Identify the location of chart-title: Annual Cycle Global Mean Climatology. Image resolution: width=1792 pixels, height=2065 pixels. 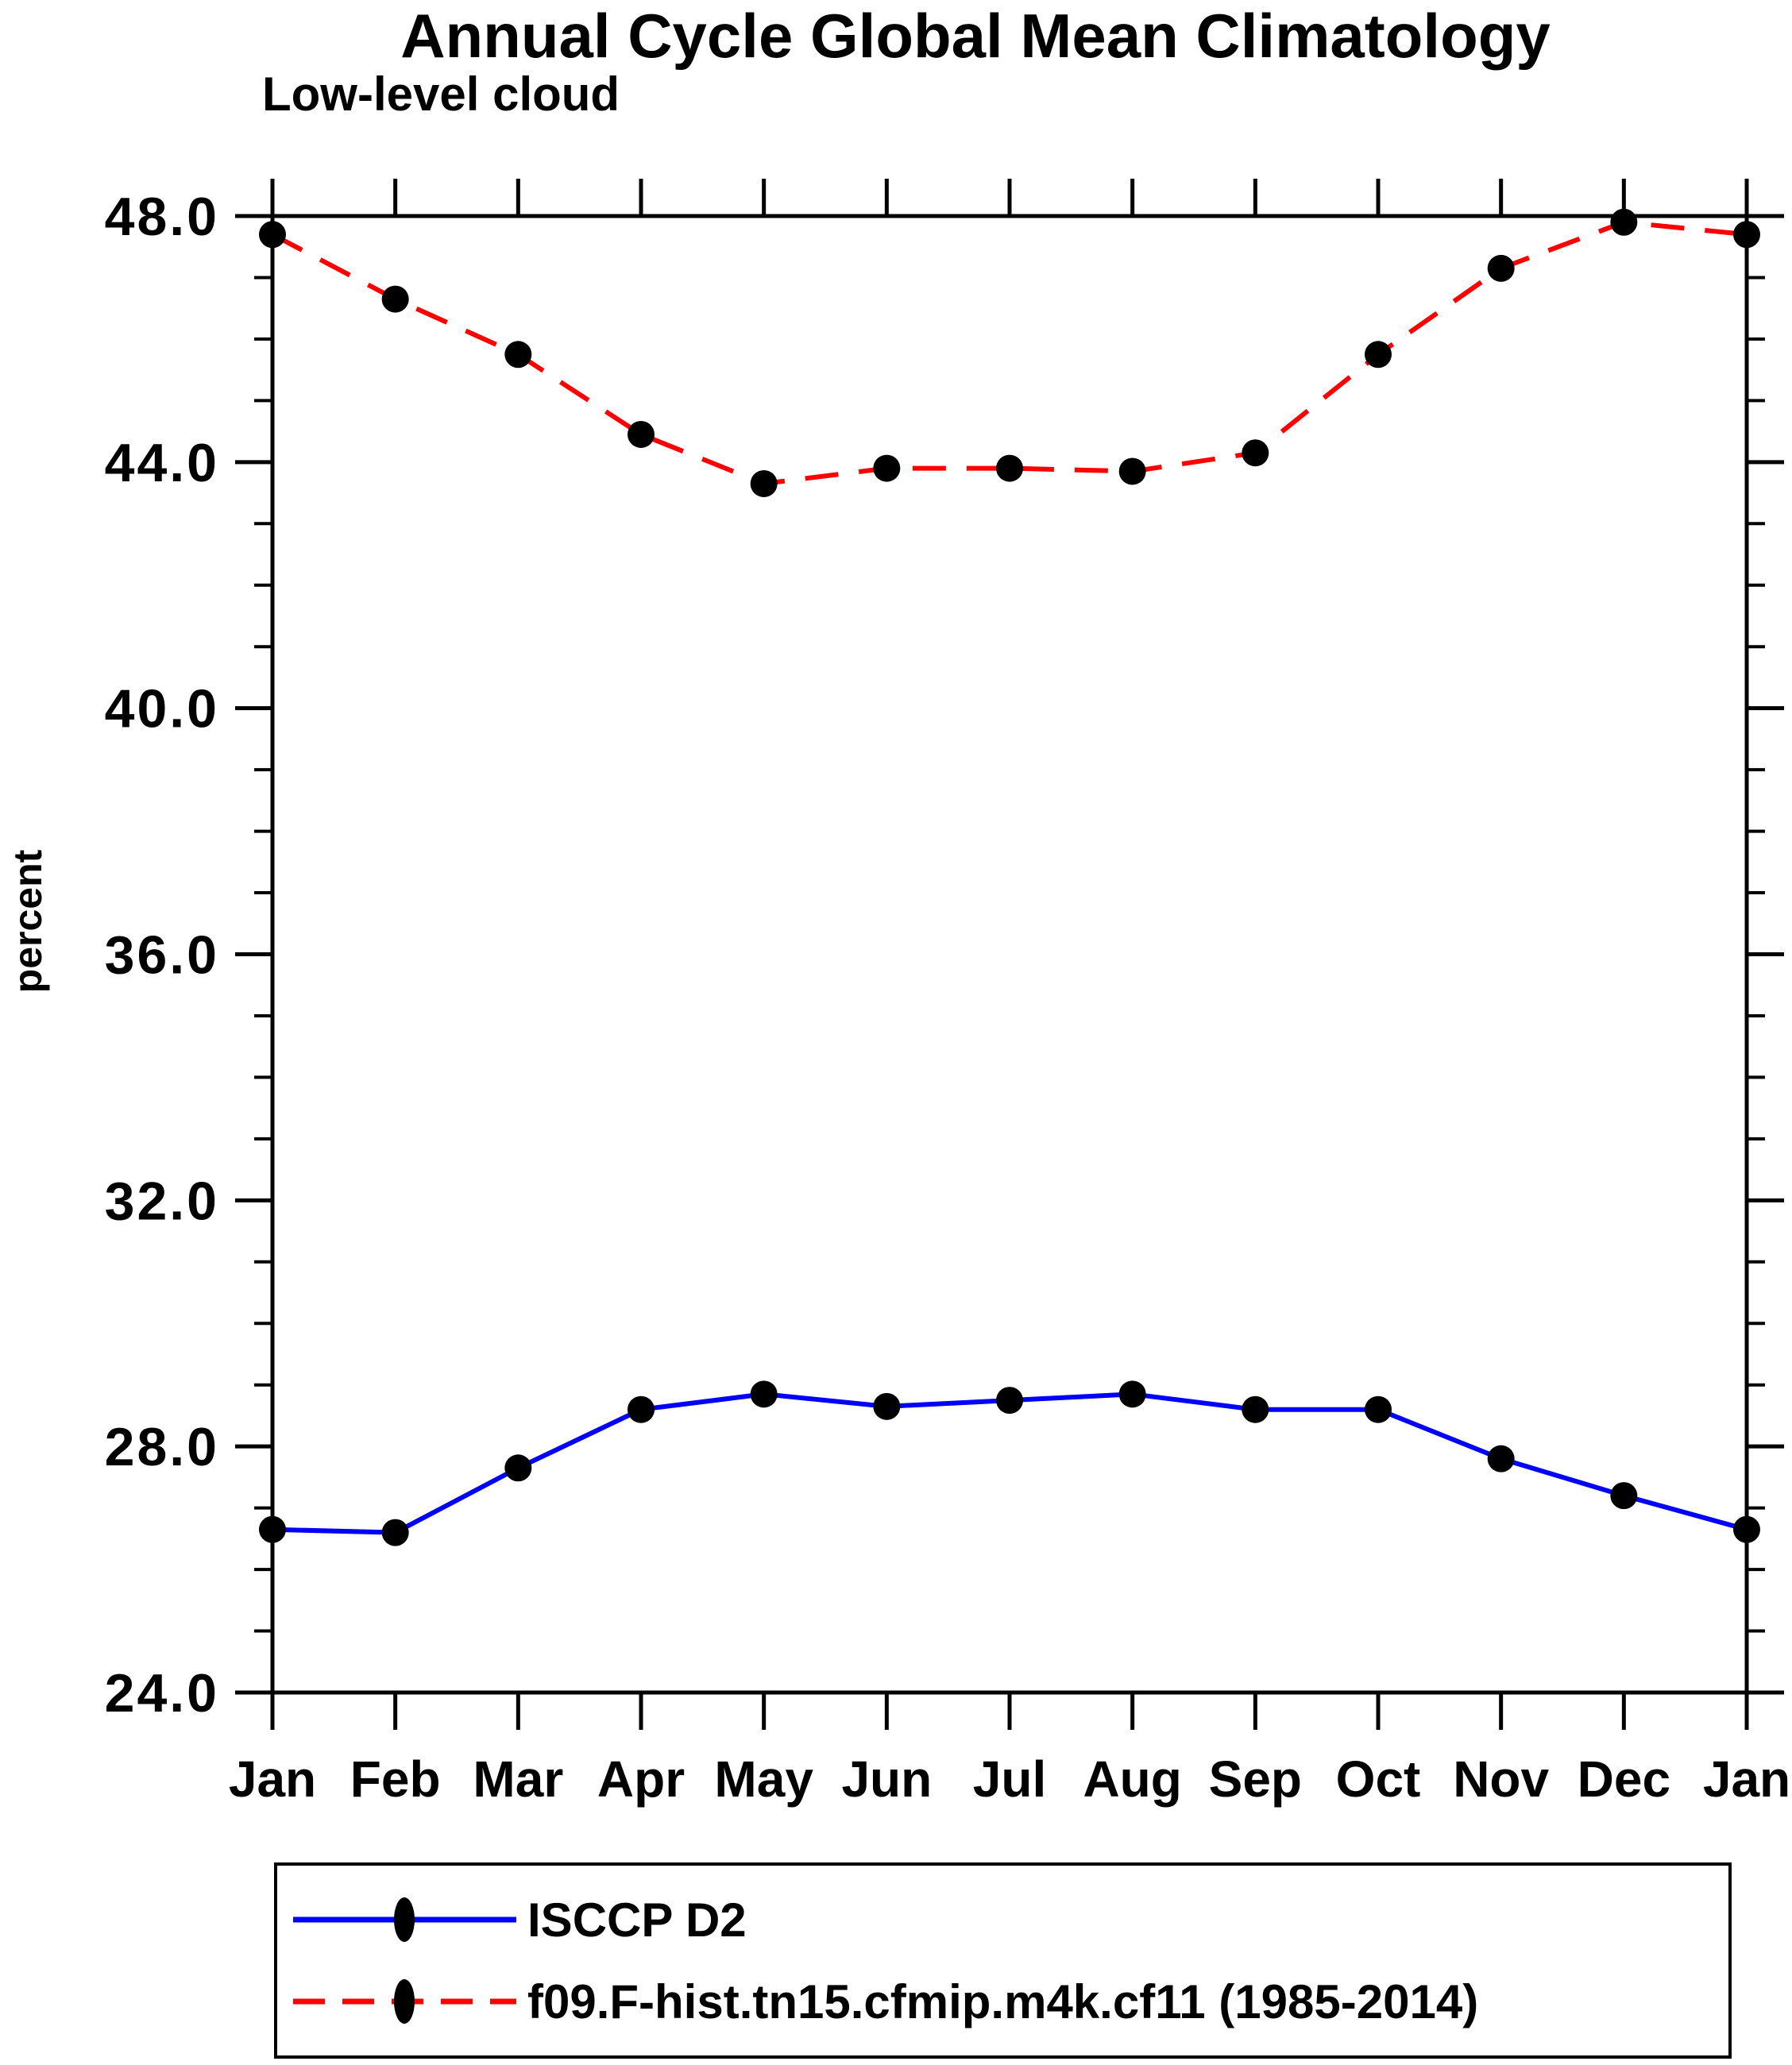
(975, 36).